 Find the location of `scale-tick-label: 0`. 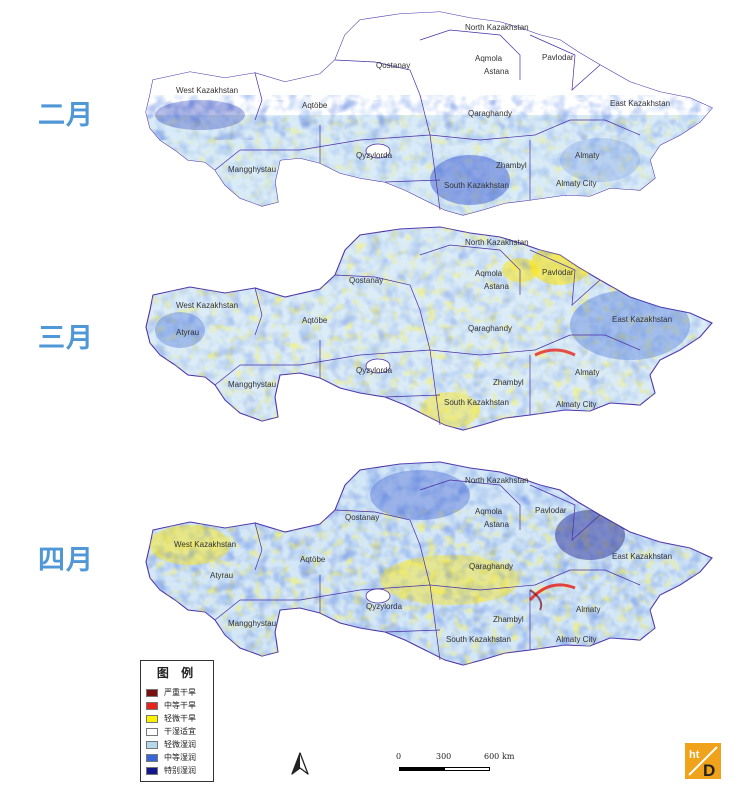

scale-tick-label: 0 is located at coordinates (399, 756).